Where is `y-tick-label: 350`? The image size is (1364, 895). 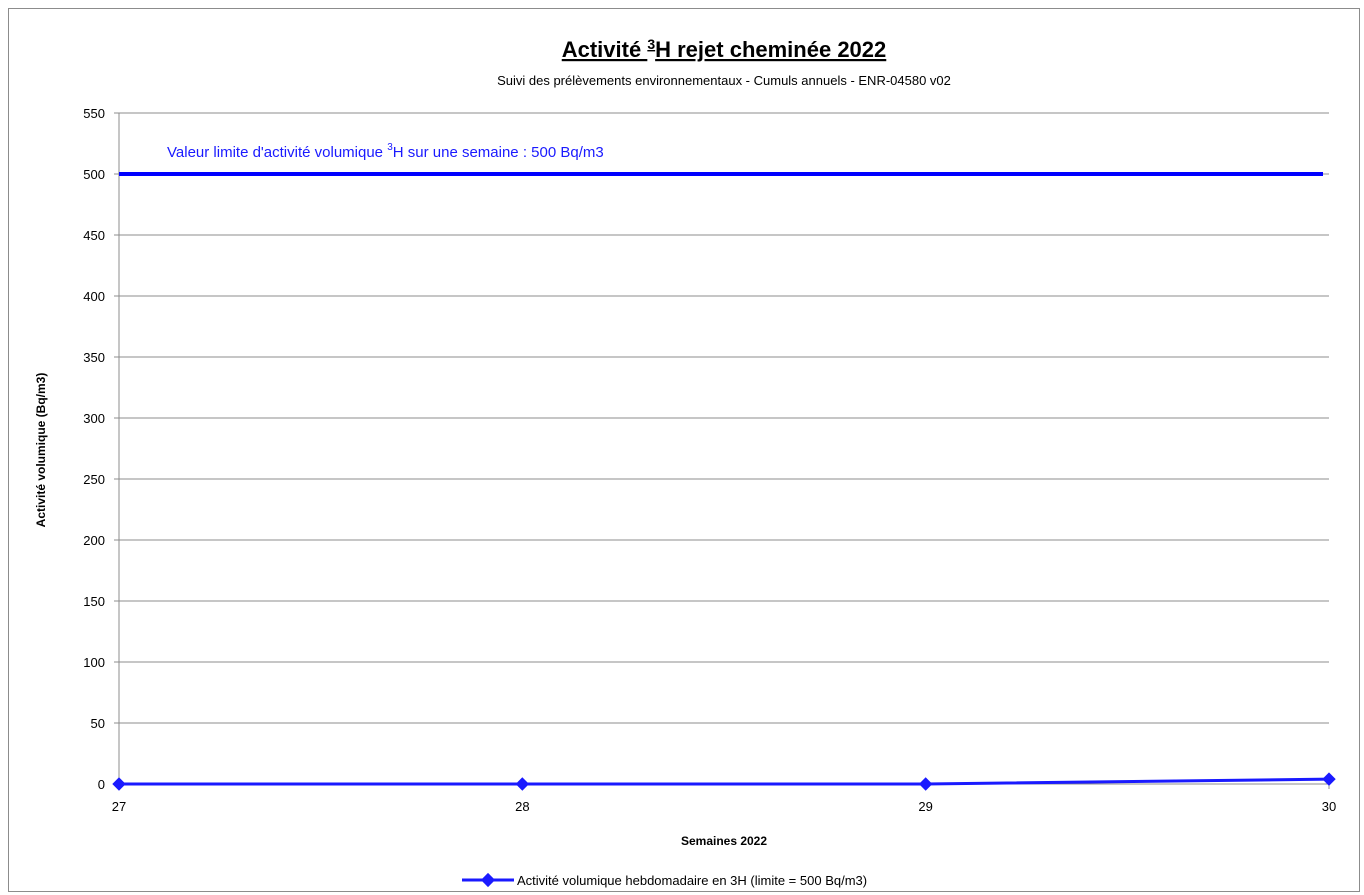
y-tick-label: 350 is located at coordinates (94, 357).